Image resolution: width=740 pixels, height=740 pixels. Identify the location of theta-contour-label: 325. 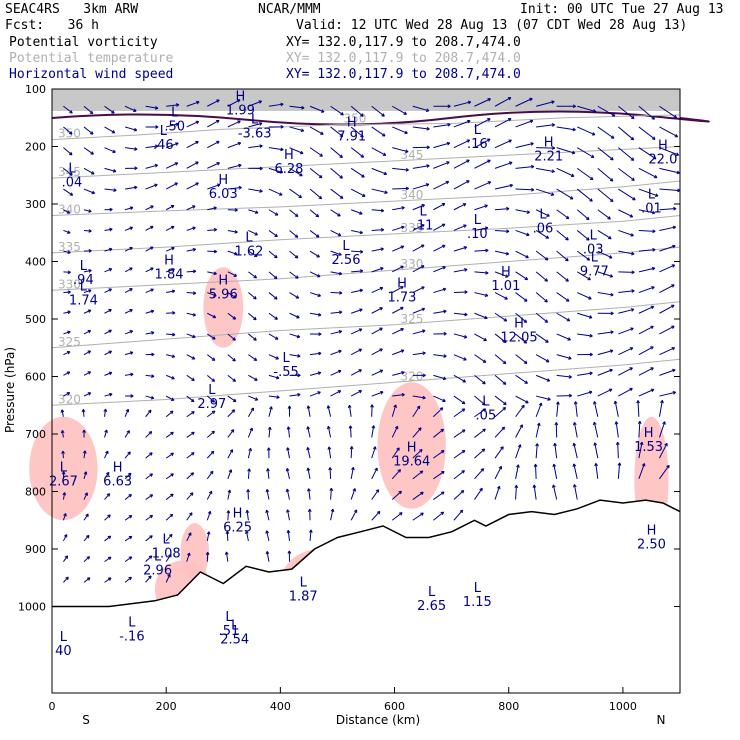
(412, 319).